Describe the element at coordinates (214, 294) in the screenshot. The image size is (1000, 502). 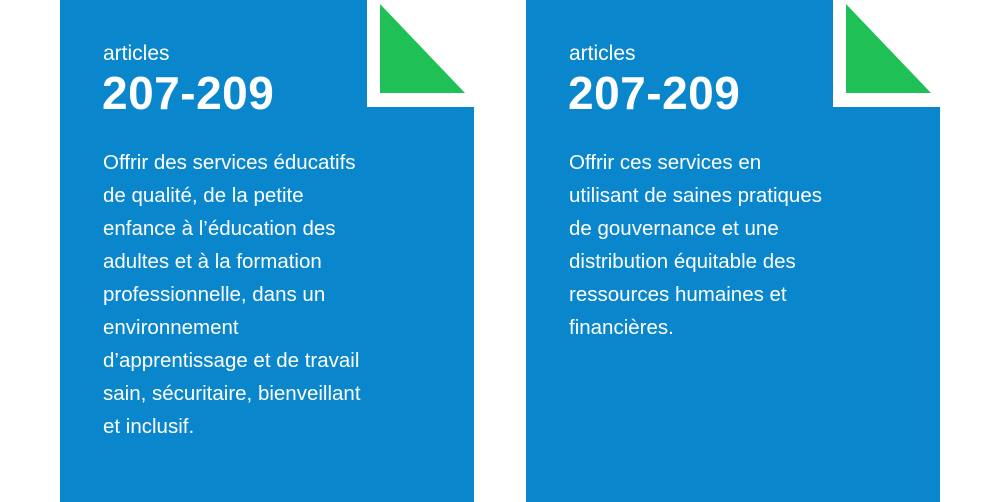
I see `body-line: professionnelle, dans un` at that location.